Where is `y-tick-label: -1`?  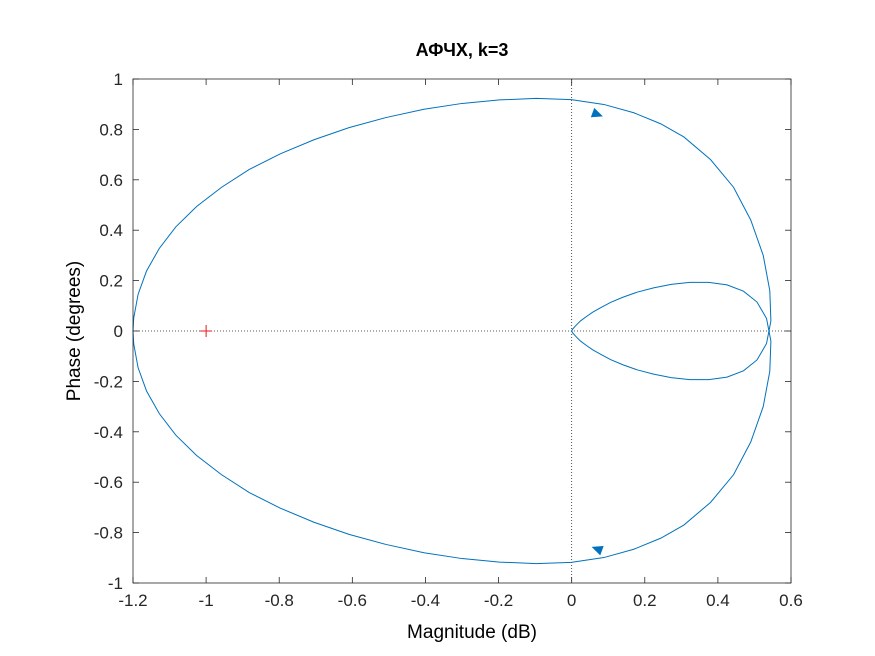
y-tick-label: -1 is located at coordinates (115, 583).